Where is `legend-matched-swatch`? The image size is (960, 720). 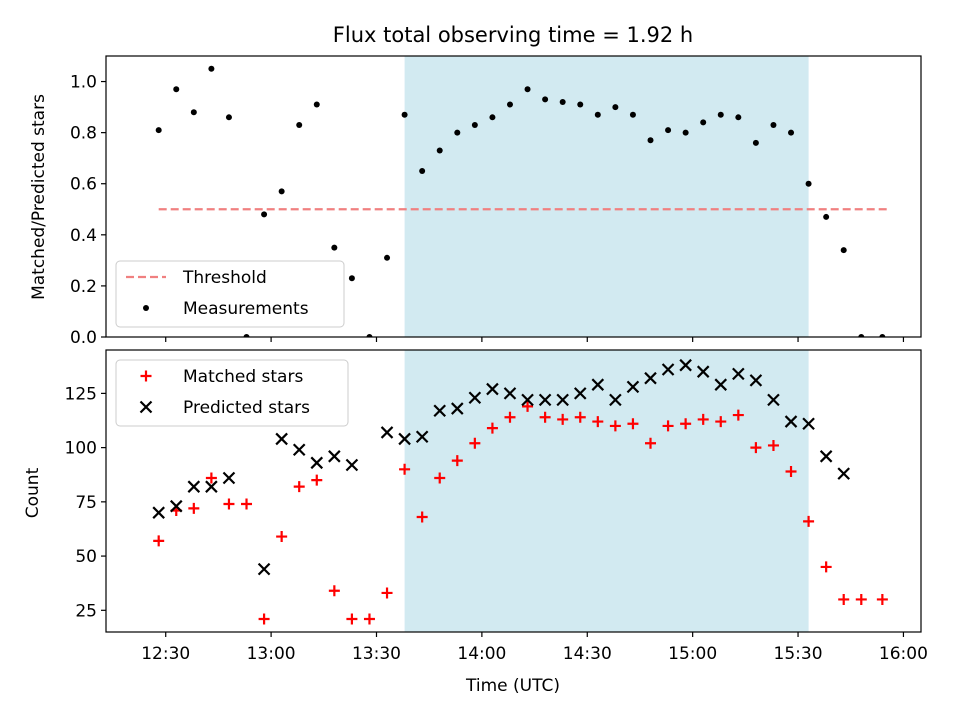
legend-matched-swatch is located at coordinates (146, 376).